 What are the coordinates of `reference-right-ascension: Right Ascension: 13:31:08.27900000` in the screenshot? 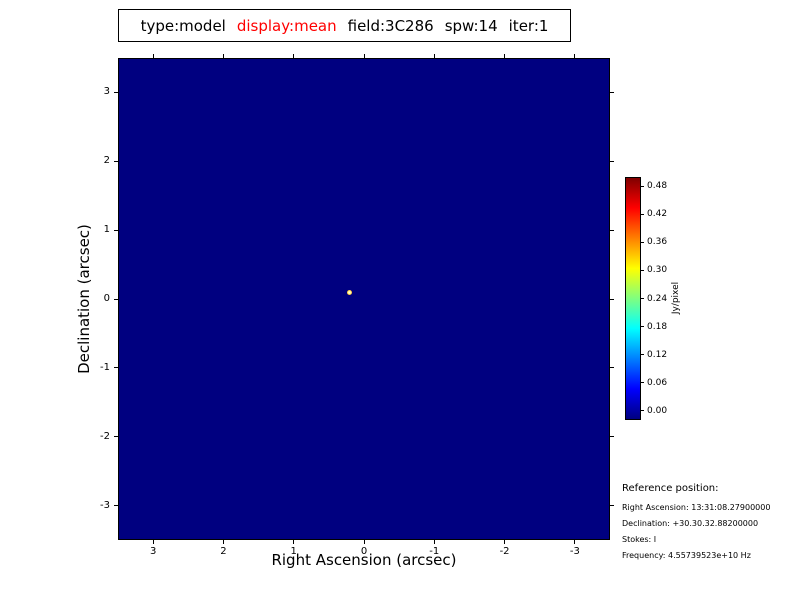 It's located at (696, 507).